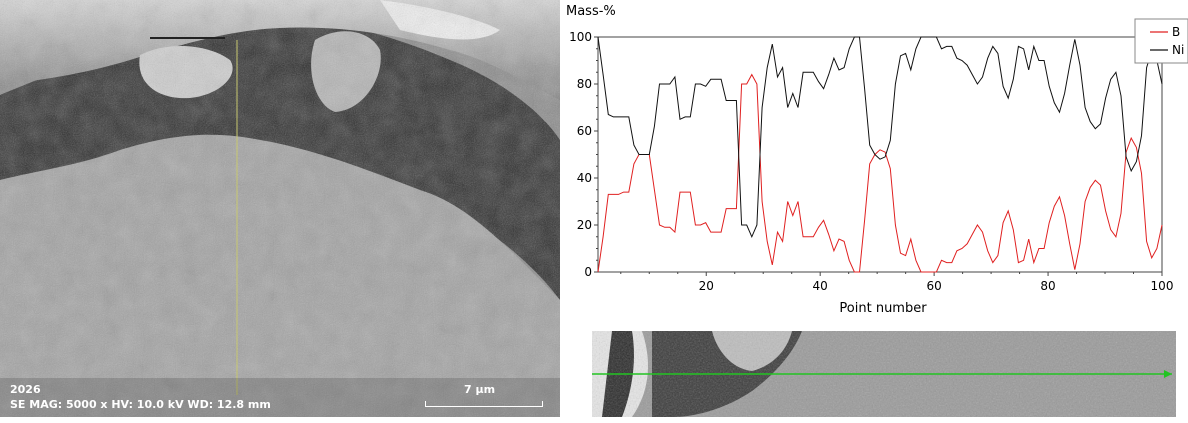 This screenshot has height=423, width=1188. What do you see at coordinates (580, 37) in the screenshot?
I see `y-tick-label: 100` at bounding box center [580, 37].